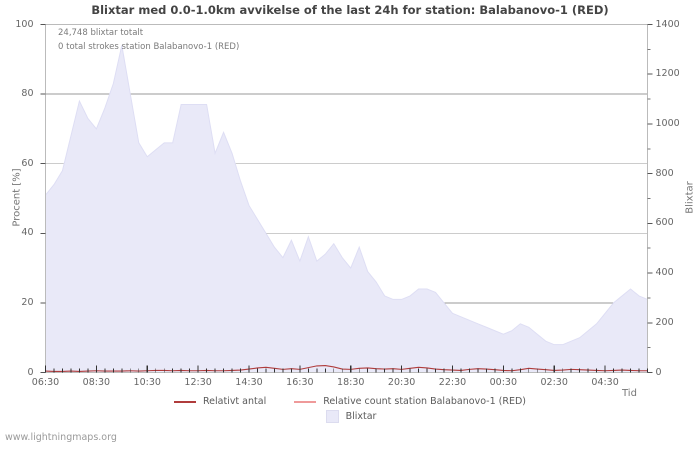 The height and width of the screenshot is (450, 700). What do you see at coordinates (667, 24) in the screenshot?
I see `y-tick-label-right: 1400` at bounding box center [667, 24].